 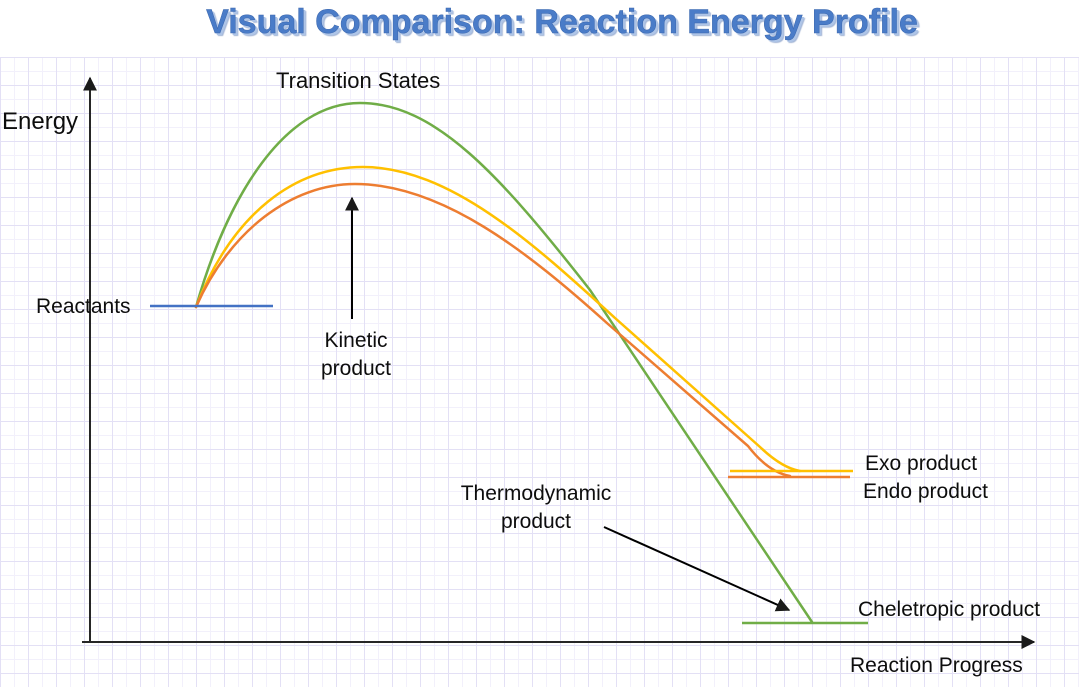 I want to click on exo-product-label: Exo product, so click(x=921, y=463).